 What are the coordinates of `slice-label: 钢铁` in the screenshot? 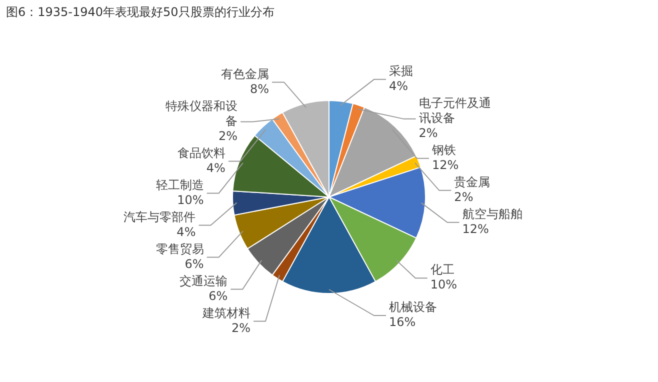 It's located at (443, 150).